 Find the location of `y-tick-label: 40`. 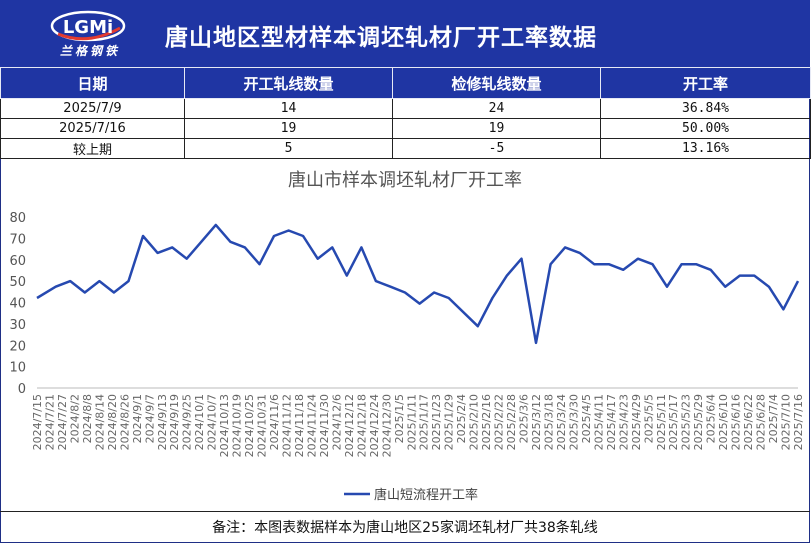

y-tick-label: 40 is located at coordinates (17, 304).